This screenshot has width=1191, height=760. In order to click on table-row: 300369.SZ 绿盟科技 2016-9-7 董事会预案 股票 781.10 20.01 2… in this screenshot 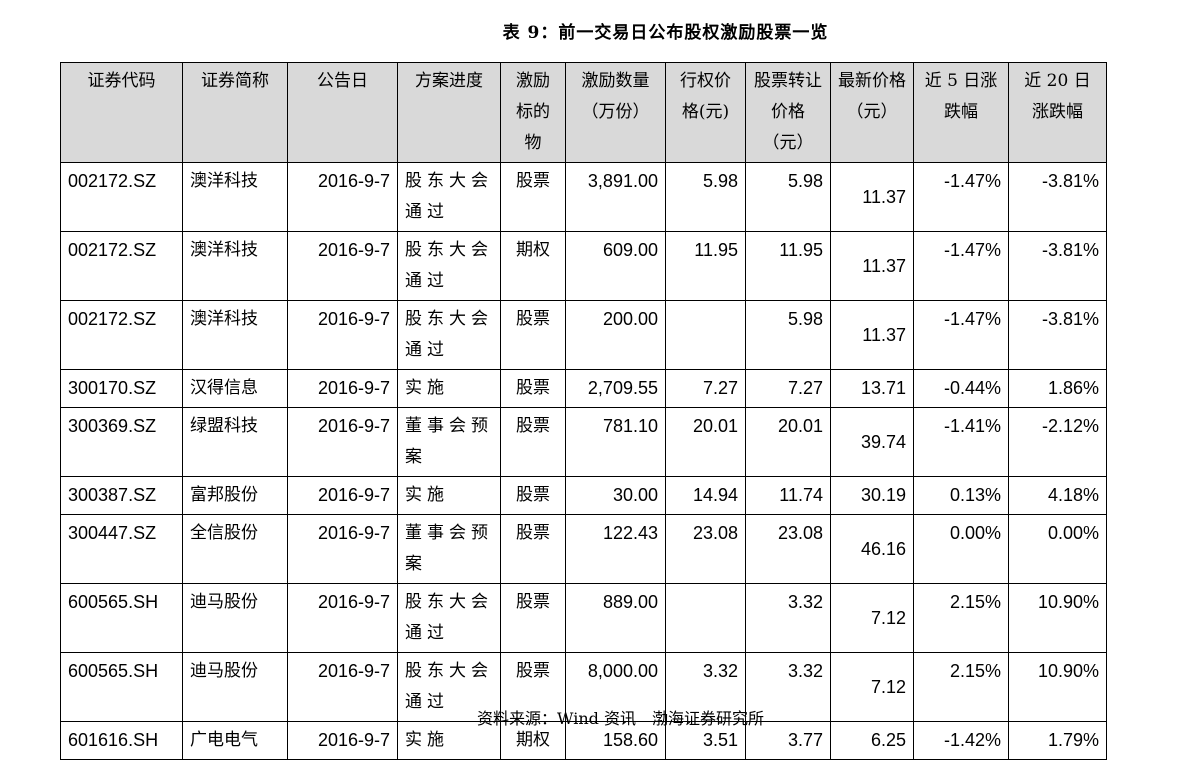, I will do `click(583, 442)`.